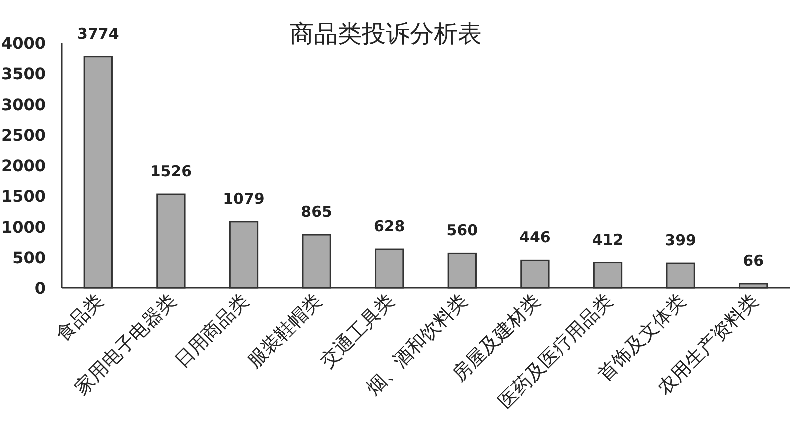 The height and width of the screenshot is (425, 800). Describe the element at coordinates (23, 43) in the screenshot. I see `y-tick-label: 4000` at that location.